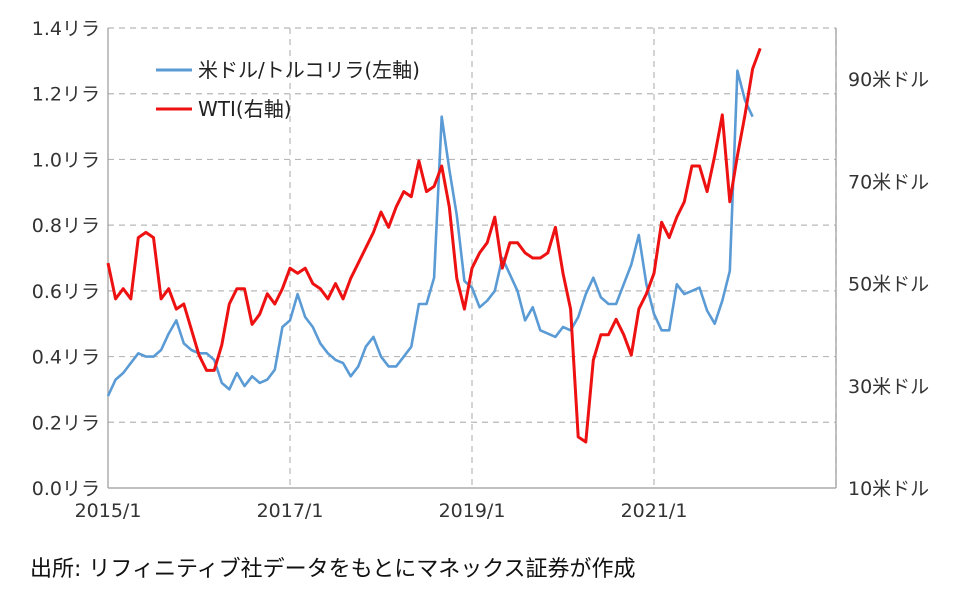  I want to click on right-axis-tick-label: 50米ドル, so click(888, 285).